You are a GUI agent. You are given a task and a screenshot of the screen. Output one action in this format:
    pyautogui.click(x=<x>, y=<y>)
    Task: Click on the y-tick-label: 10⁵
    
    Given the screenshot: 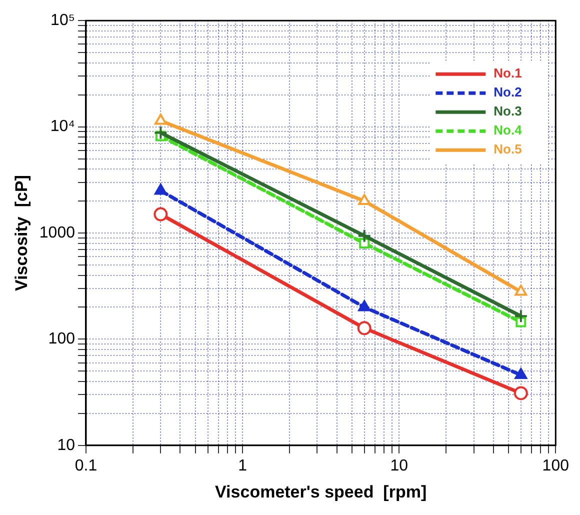 What is the action you would take?
    pyautogui.click(x=62, y=21)
    